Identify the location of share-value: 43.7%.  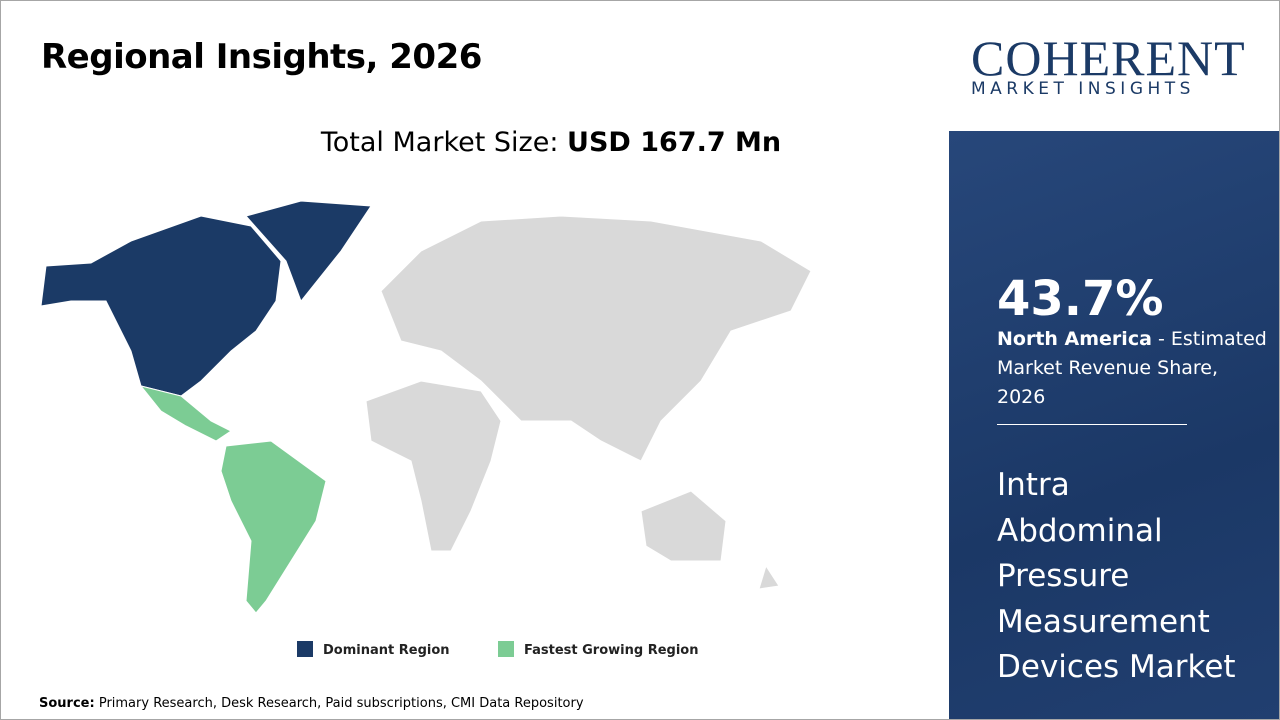
(1080, 299).